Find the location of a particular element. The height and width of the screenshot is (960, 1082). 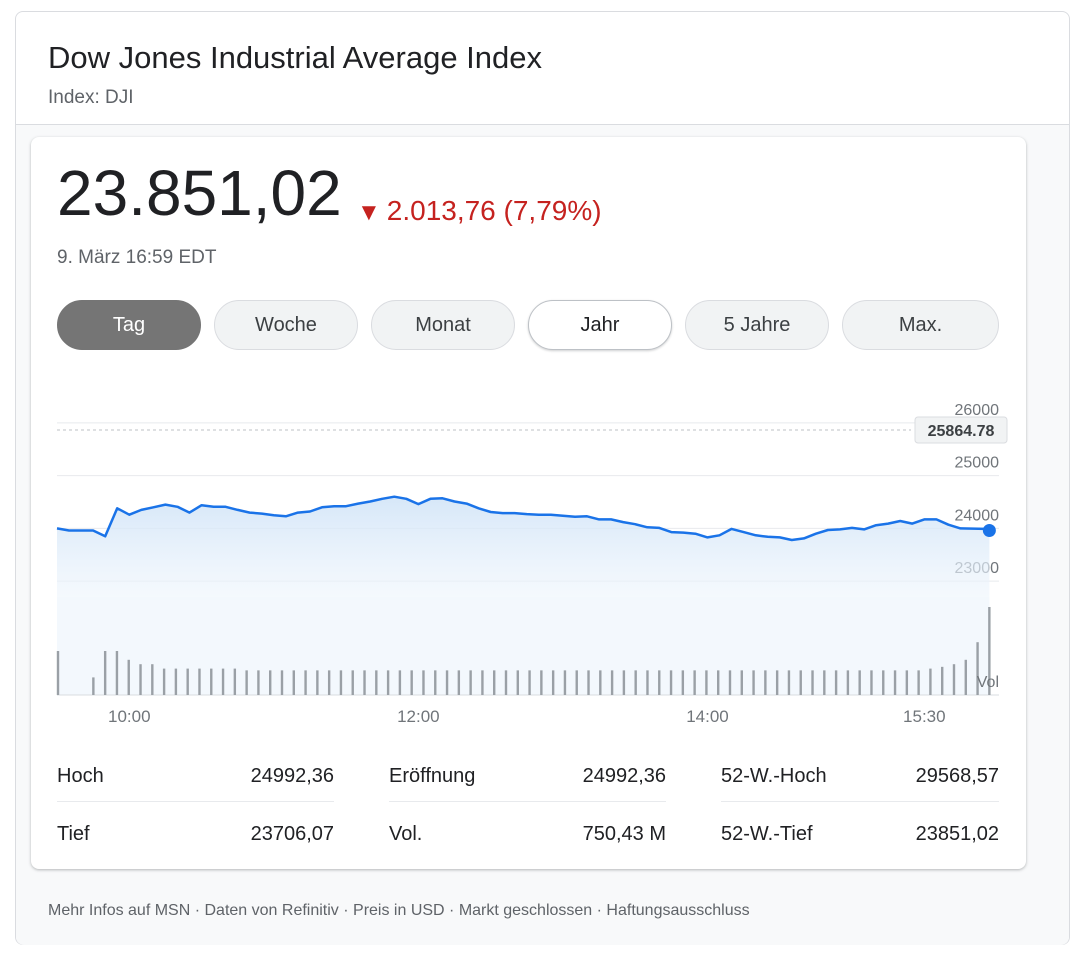

tab-max: Max. is located at coordinates (920, 325).